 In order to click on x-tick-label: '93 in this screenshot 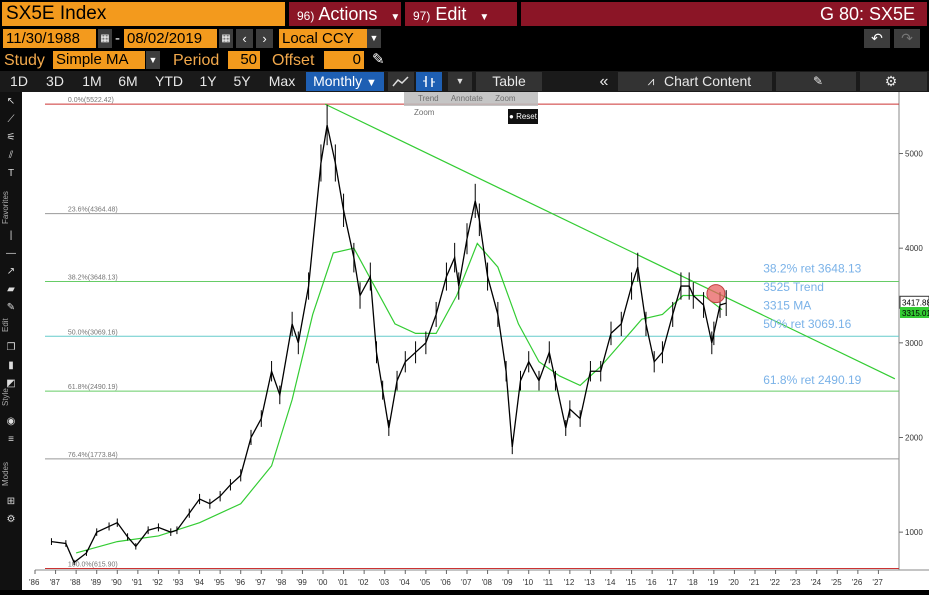, I will do `click(178, 582)`.